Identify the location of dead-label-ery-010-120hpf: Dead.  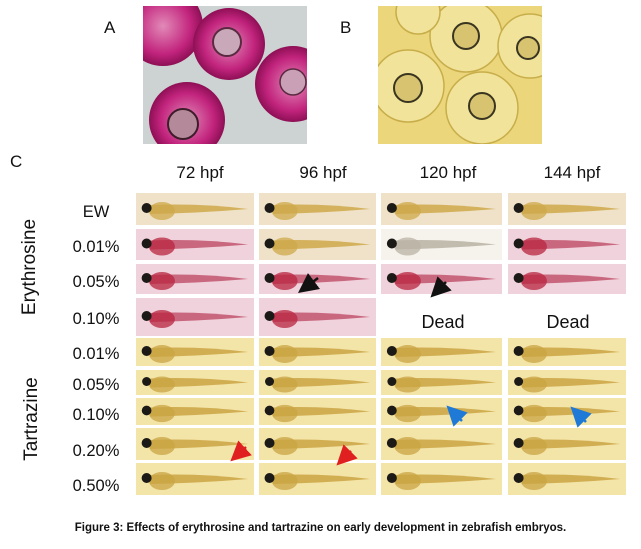
(443, 322).